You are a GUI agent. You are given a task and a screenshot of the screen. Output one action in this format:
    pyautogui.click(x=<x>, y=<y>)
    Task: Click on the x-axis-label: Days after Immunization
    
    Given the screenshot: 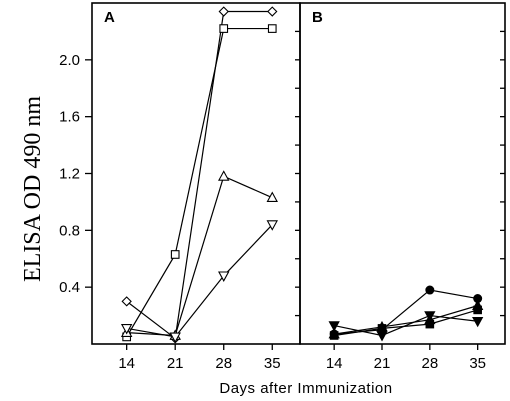 What is the action you would take?
    pyautogui.click(x=305, y=388)
    